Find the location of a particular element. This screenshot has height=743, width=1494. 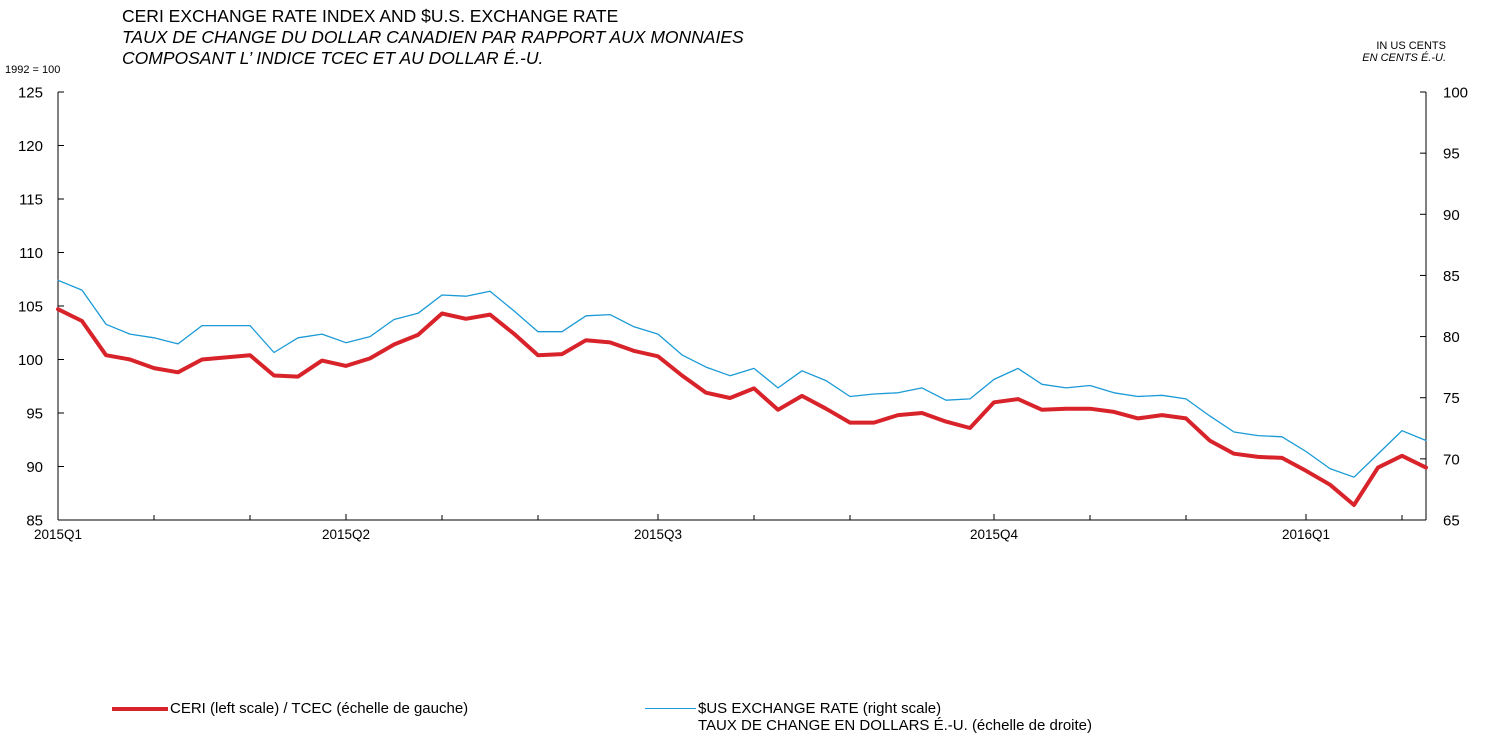

right-axis-tick-label: 65 is located at coordinates (1451, 521).